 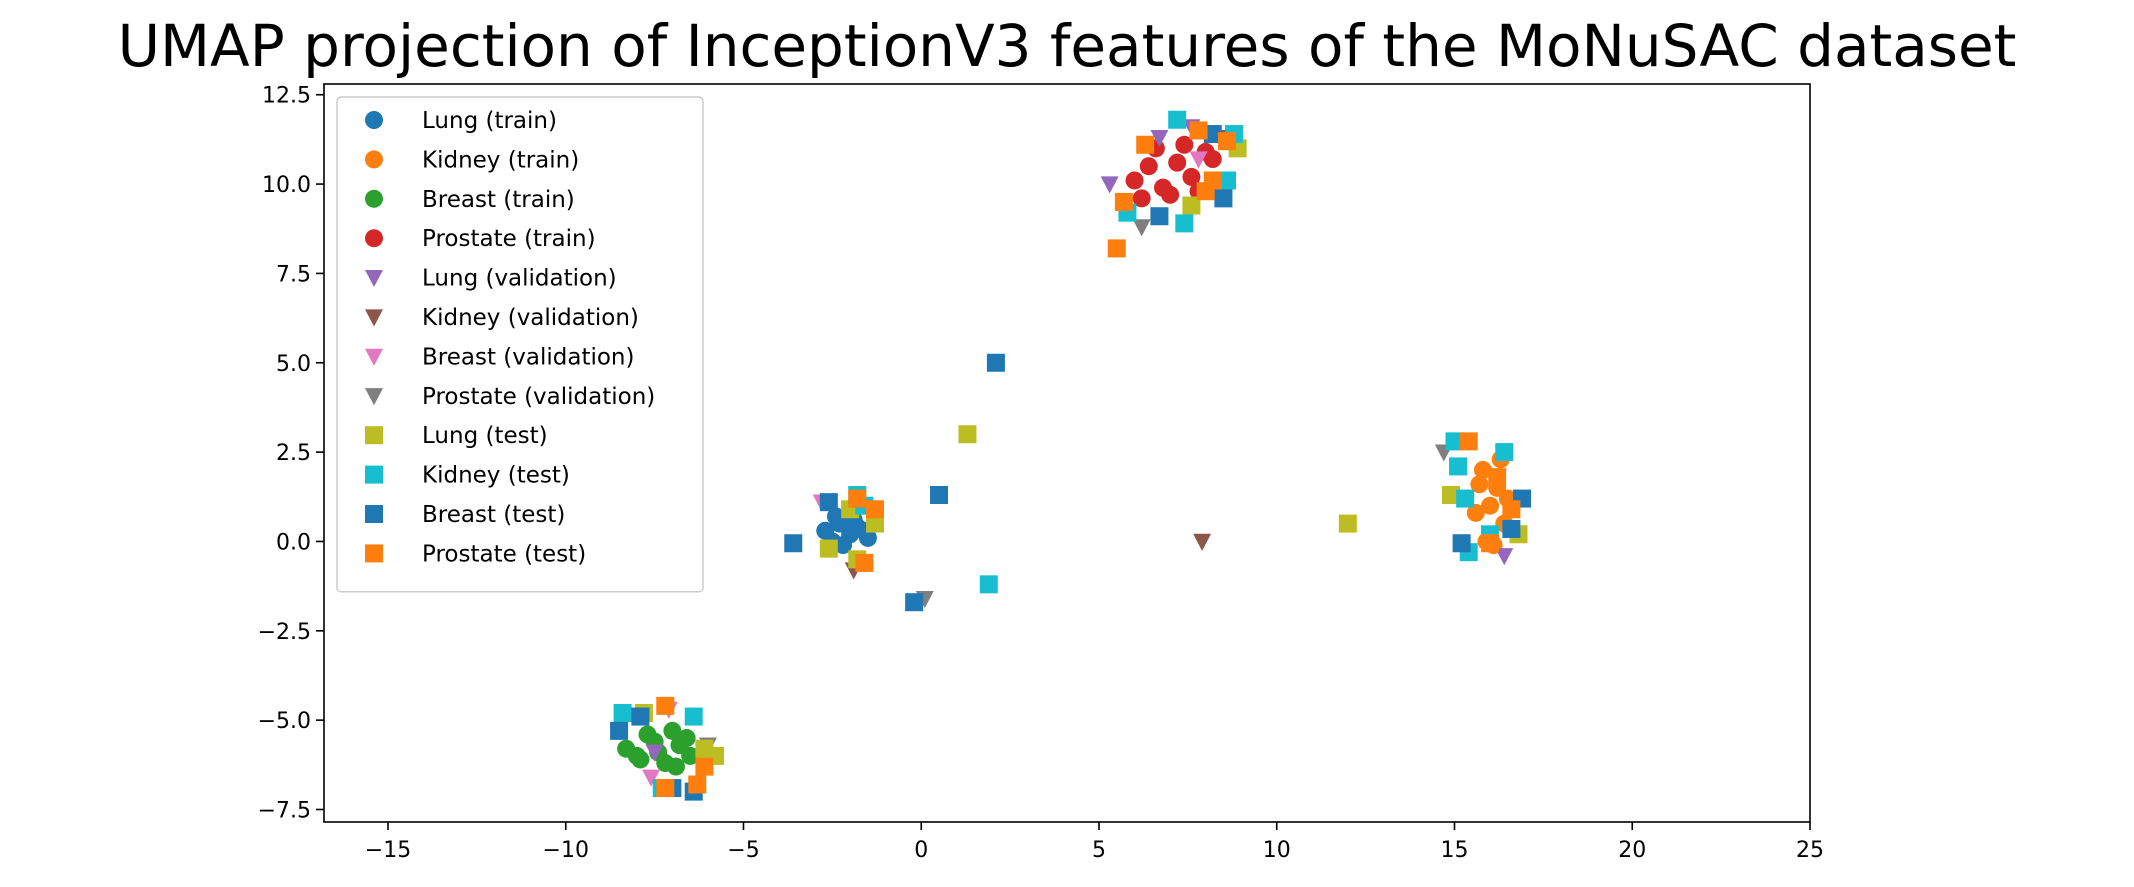 What do you see at coordinates (1810, 850) in the screenshot?
I see `x-tick-label: 25` at bounding box center [1810, 850].